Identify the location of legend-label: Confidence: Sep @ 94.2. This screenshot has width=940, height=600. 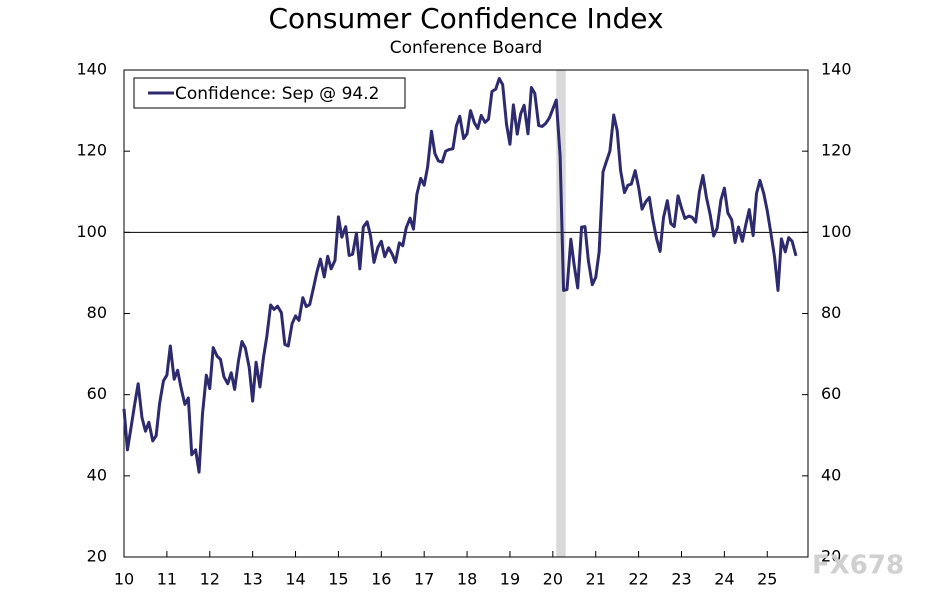
(277, 94).